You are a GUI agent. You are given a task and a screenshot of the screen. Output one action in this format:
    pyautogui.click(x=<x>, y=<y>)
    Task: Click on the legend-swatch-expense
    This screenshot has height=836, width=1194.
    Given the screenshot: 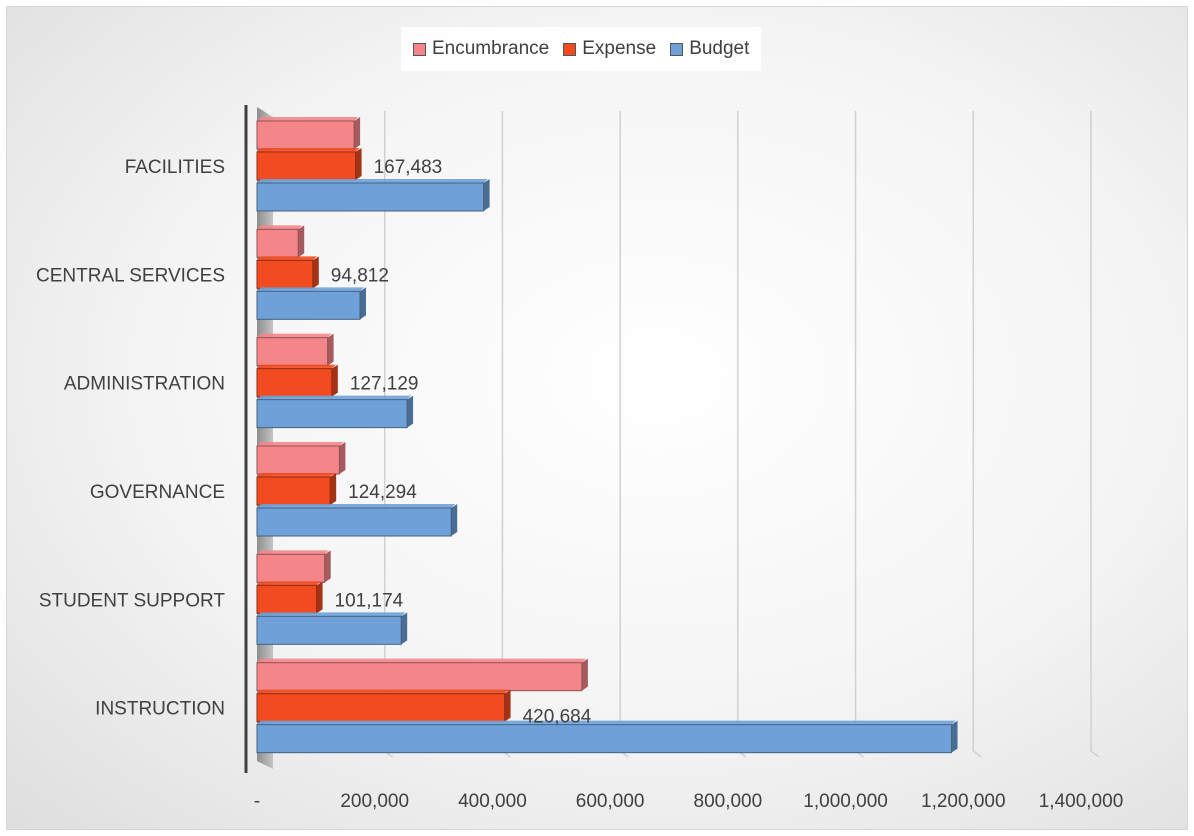 What is the action you would take?
    pyautogui.click(x=570, y=49)
    